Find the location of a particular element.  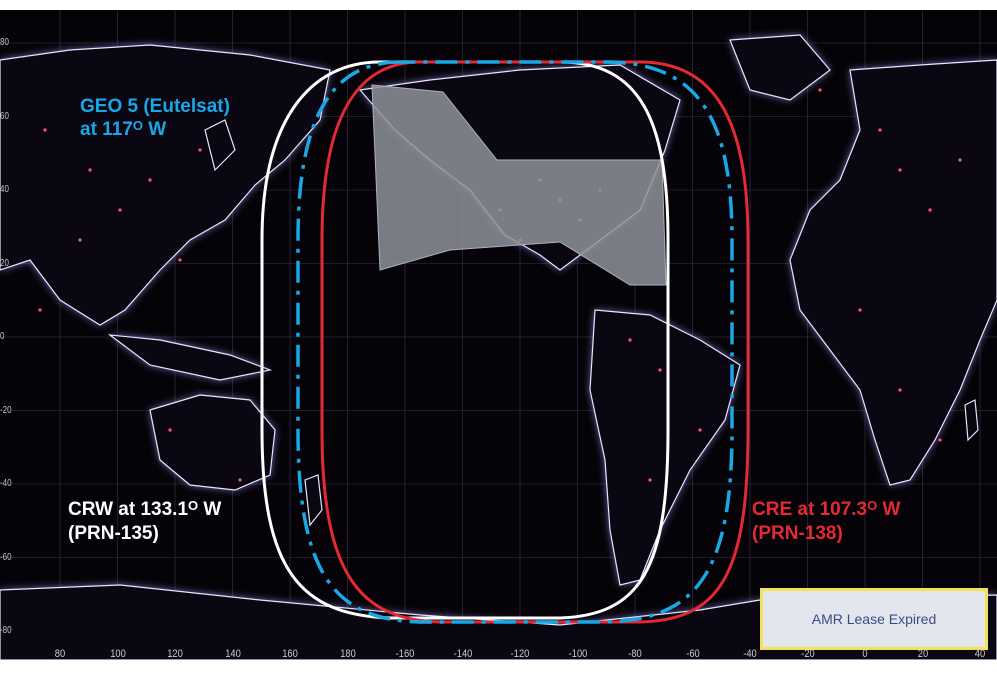

geo5-label: GEO 5 (Eutelsat) at 117O W is located at coordinates (155, 118).